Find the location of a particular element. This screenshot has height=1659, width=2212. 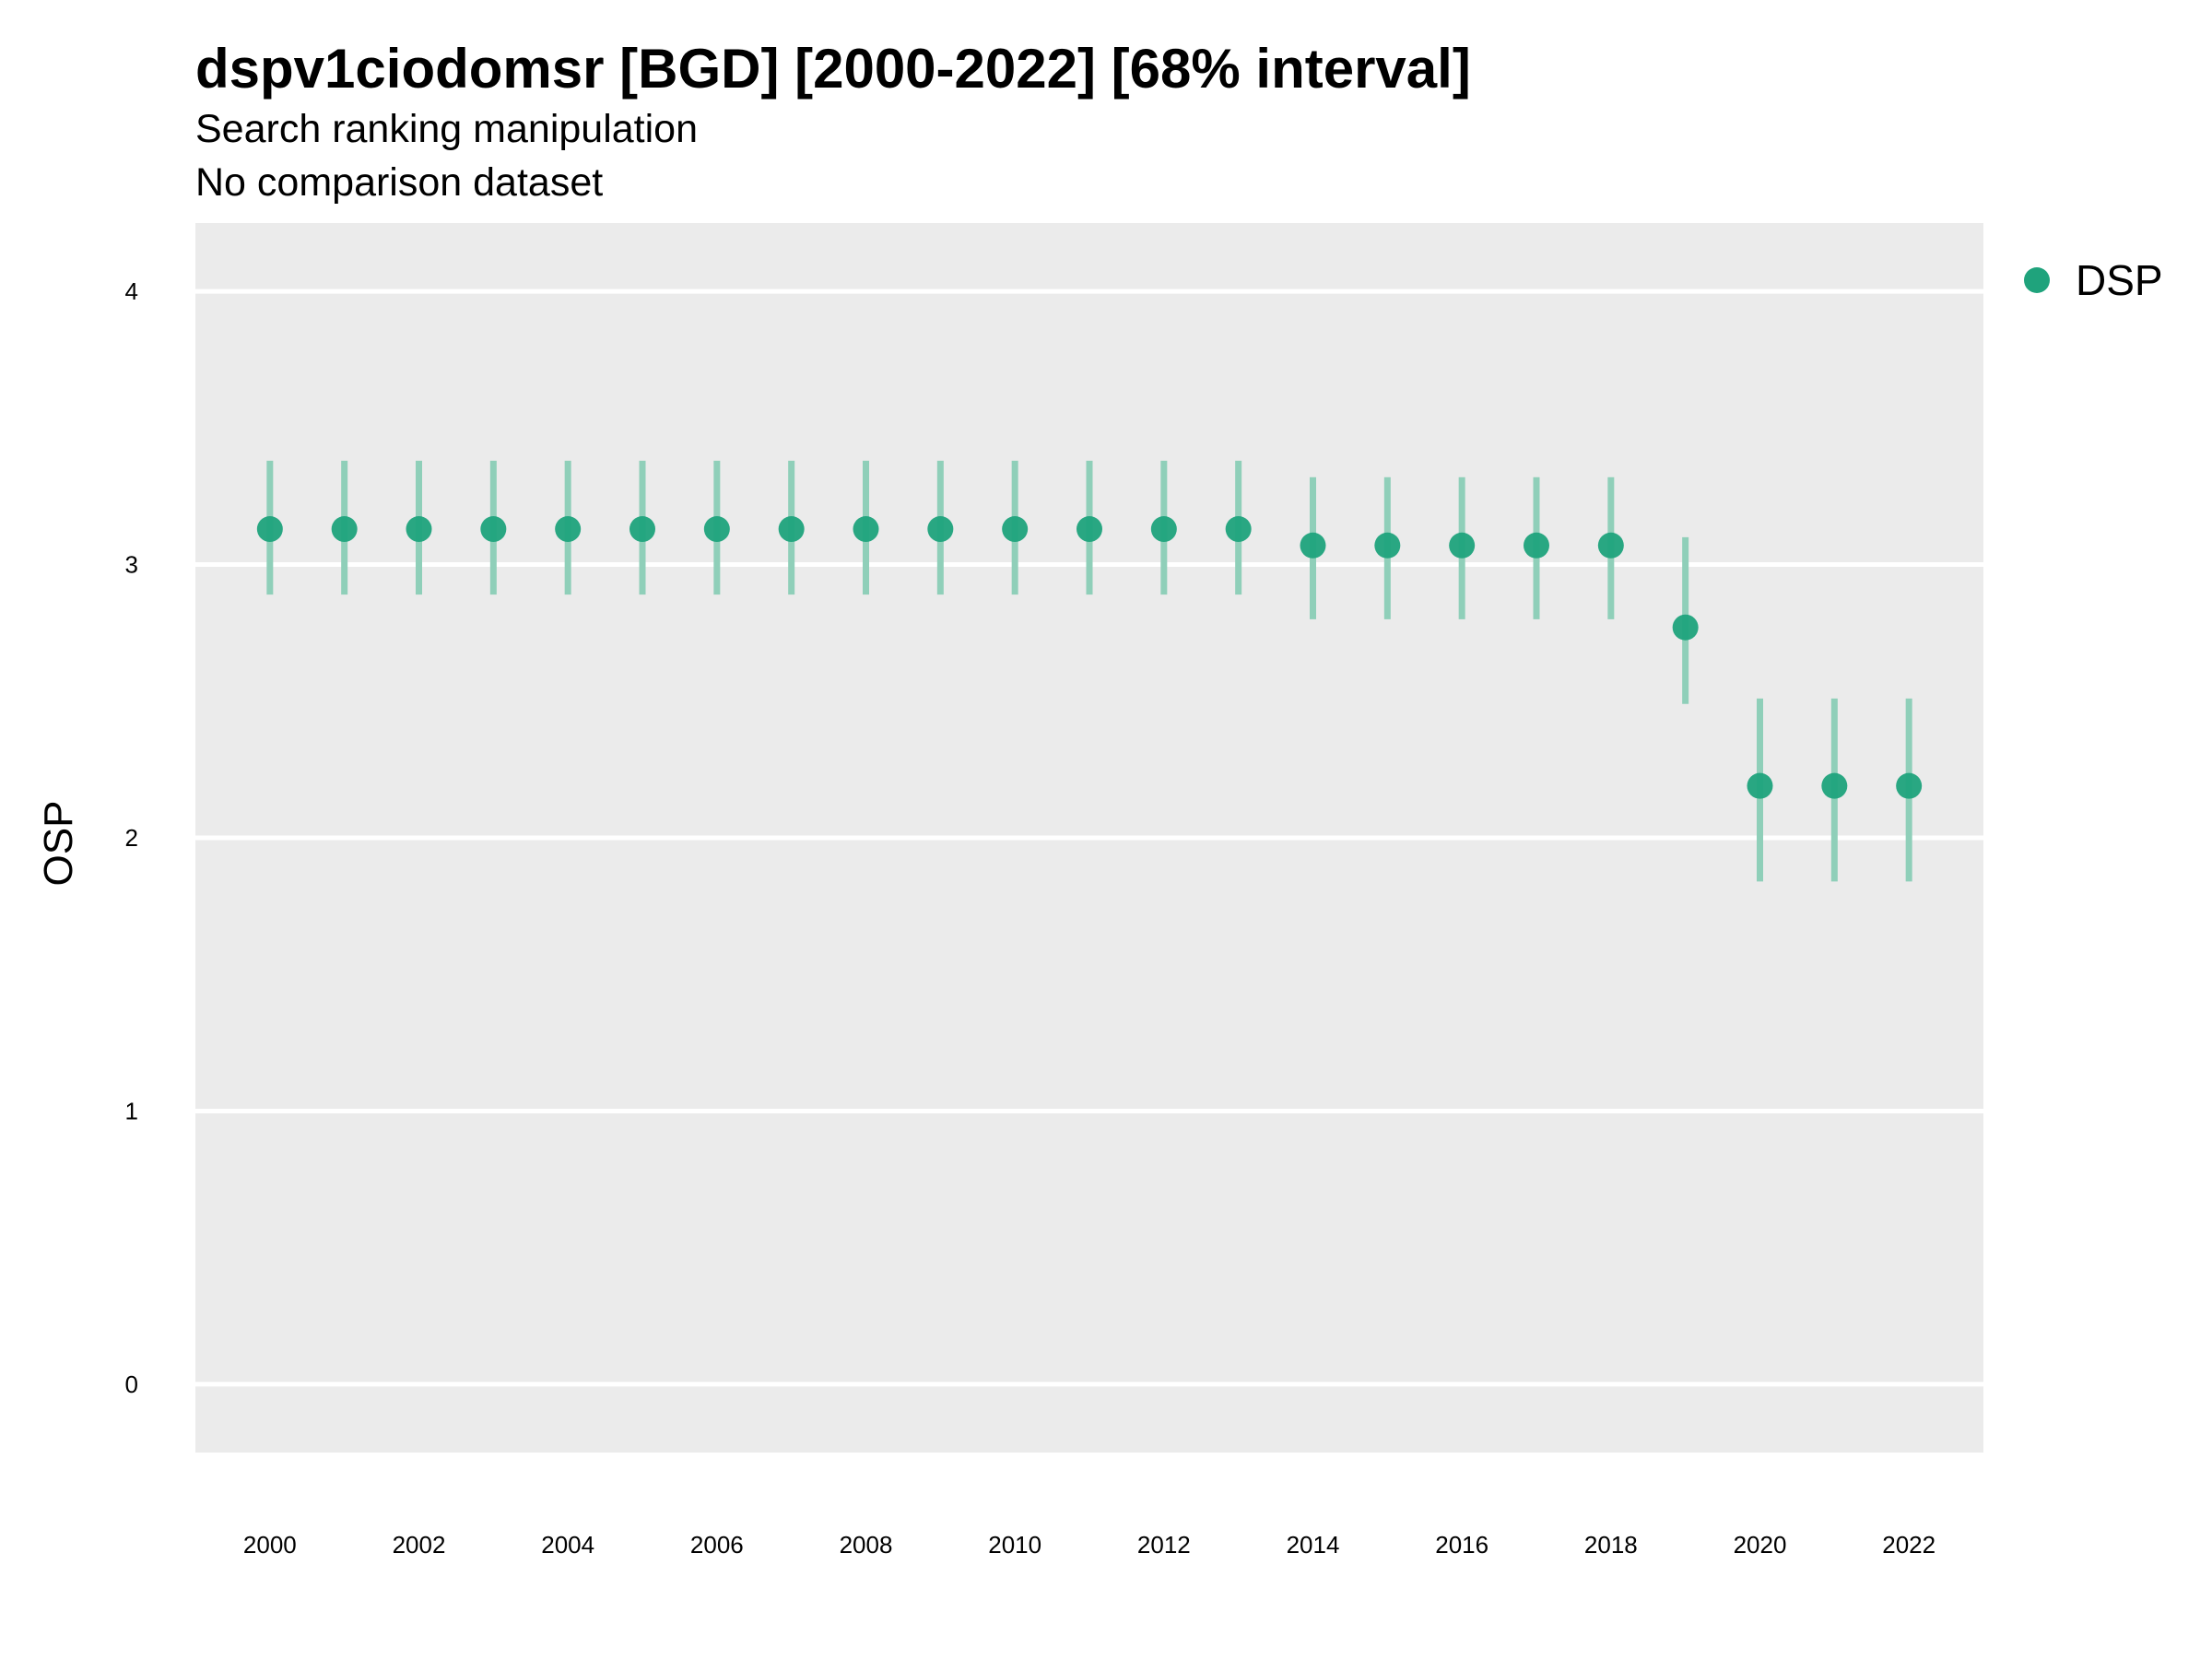

x-tick-label: 2010 is located at coordinates (1014, 1545).